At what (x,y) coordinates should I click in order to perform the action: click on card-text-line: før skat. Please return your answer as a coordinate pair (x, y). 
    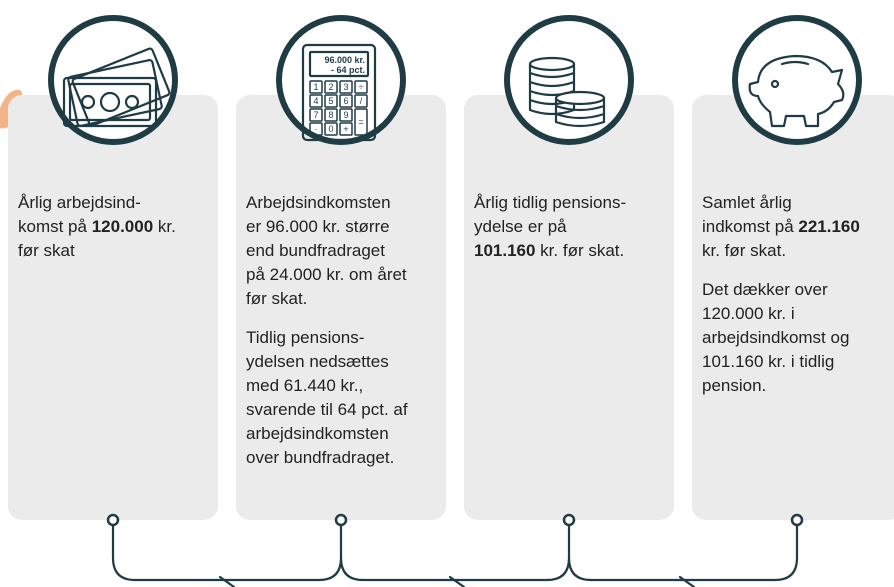
    Looking at the image, I should click on (46, 250).